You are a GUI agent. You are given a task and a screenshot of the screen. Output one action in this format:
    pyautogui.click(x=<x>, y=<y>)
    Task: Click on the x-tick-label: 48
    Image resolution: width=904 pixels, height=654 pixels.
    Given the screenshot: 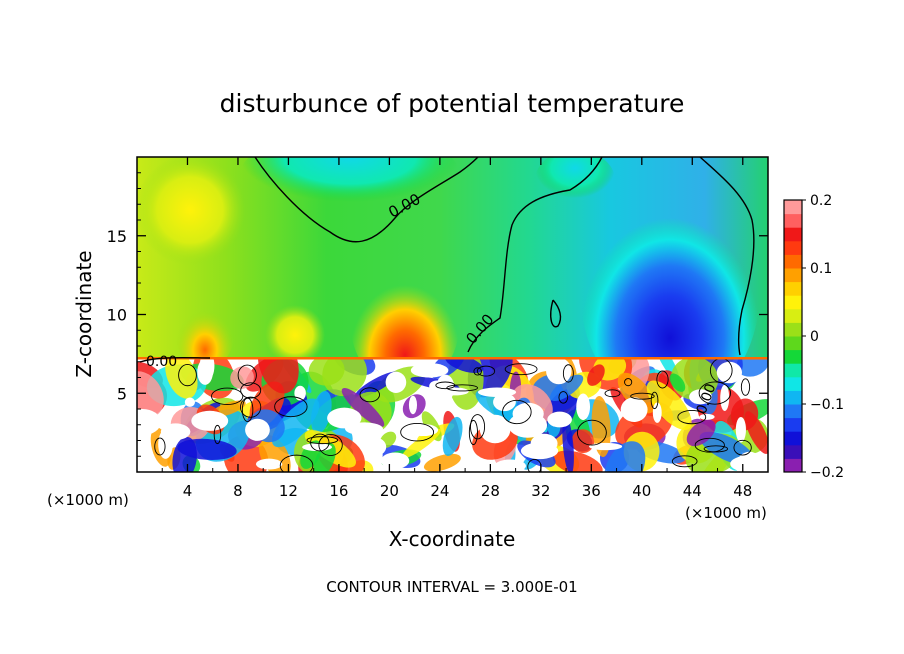 What is the action you would take?
    pyautogui.click(x=742, y=491)
    